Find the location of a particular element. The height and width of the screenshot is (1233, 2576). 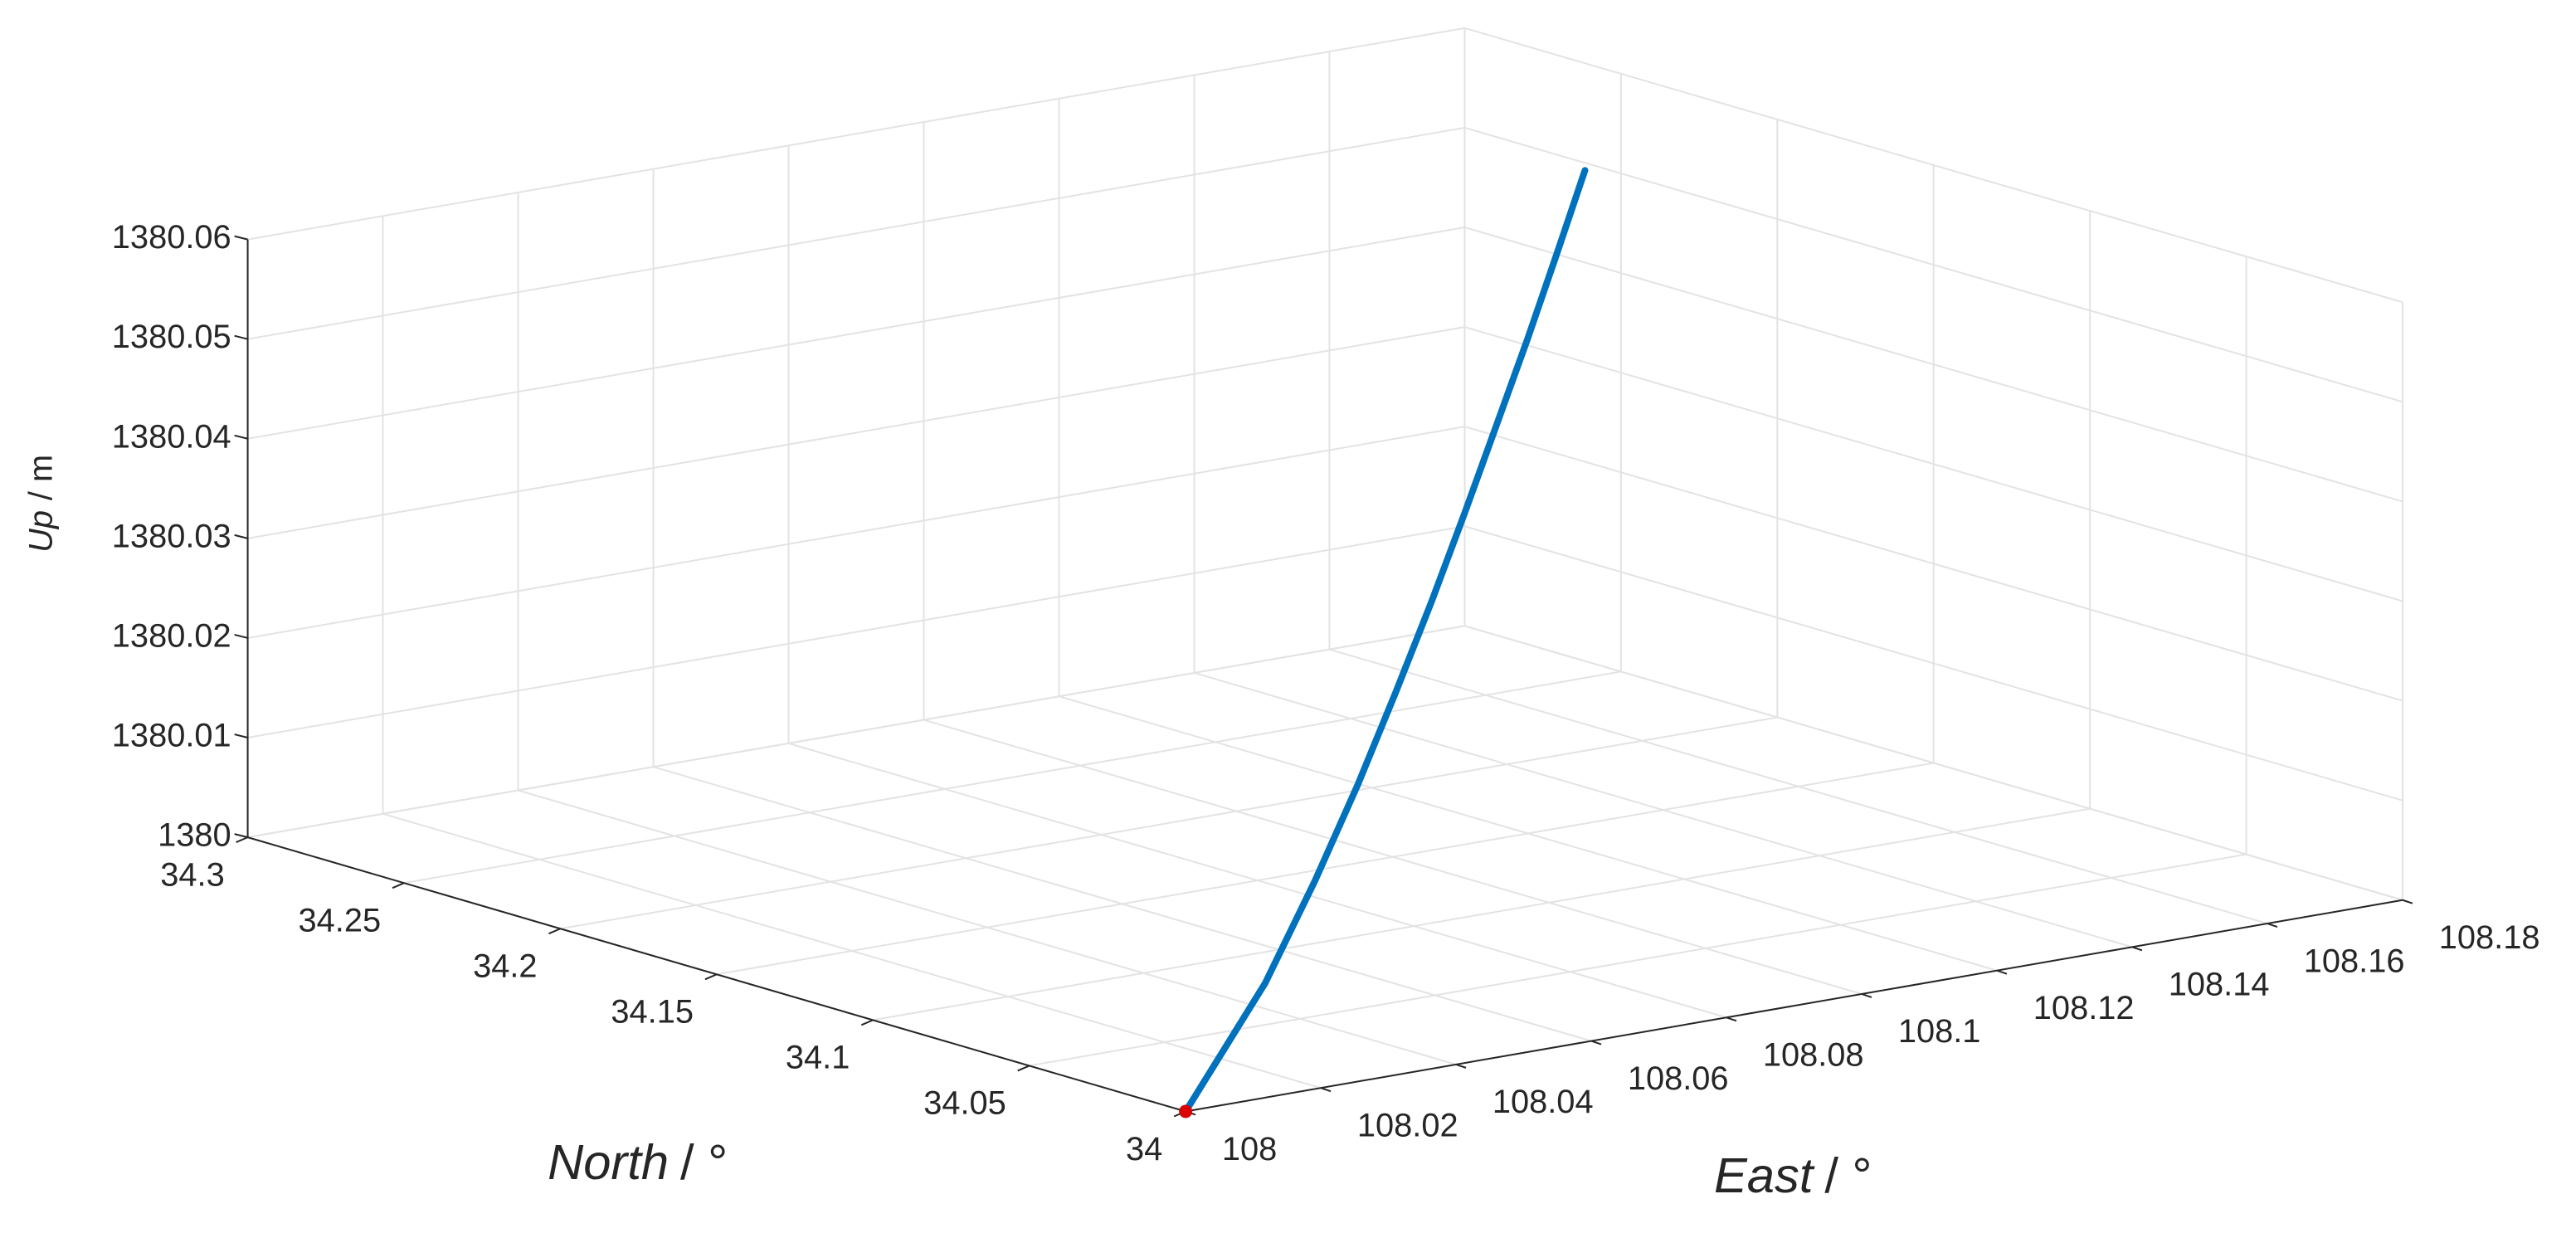

x-tick-label: 108.08 is located at coordinates (1813, 1055).